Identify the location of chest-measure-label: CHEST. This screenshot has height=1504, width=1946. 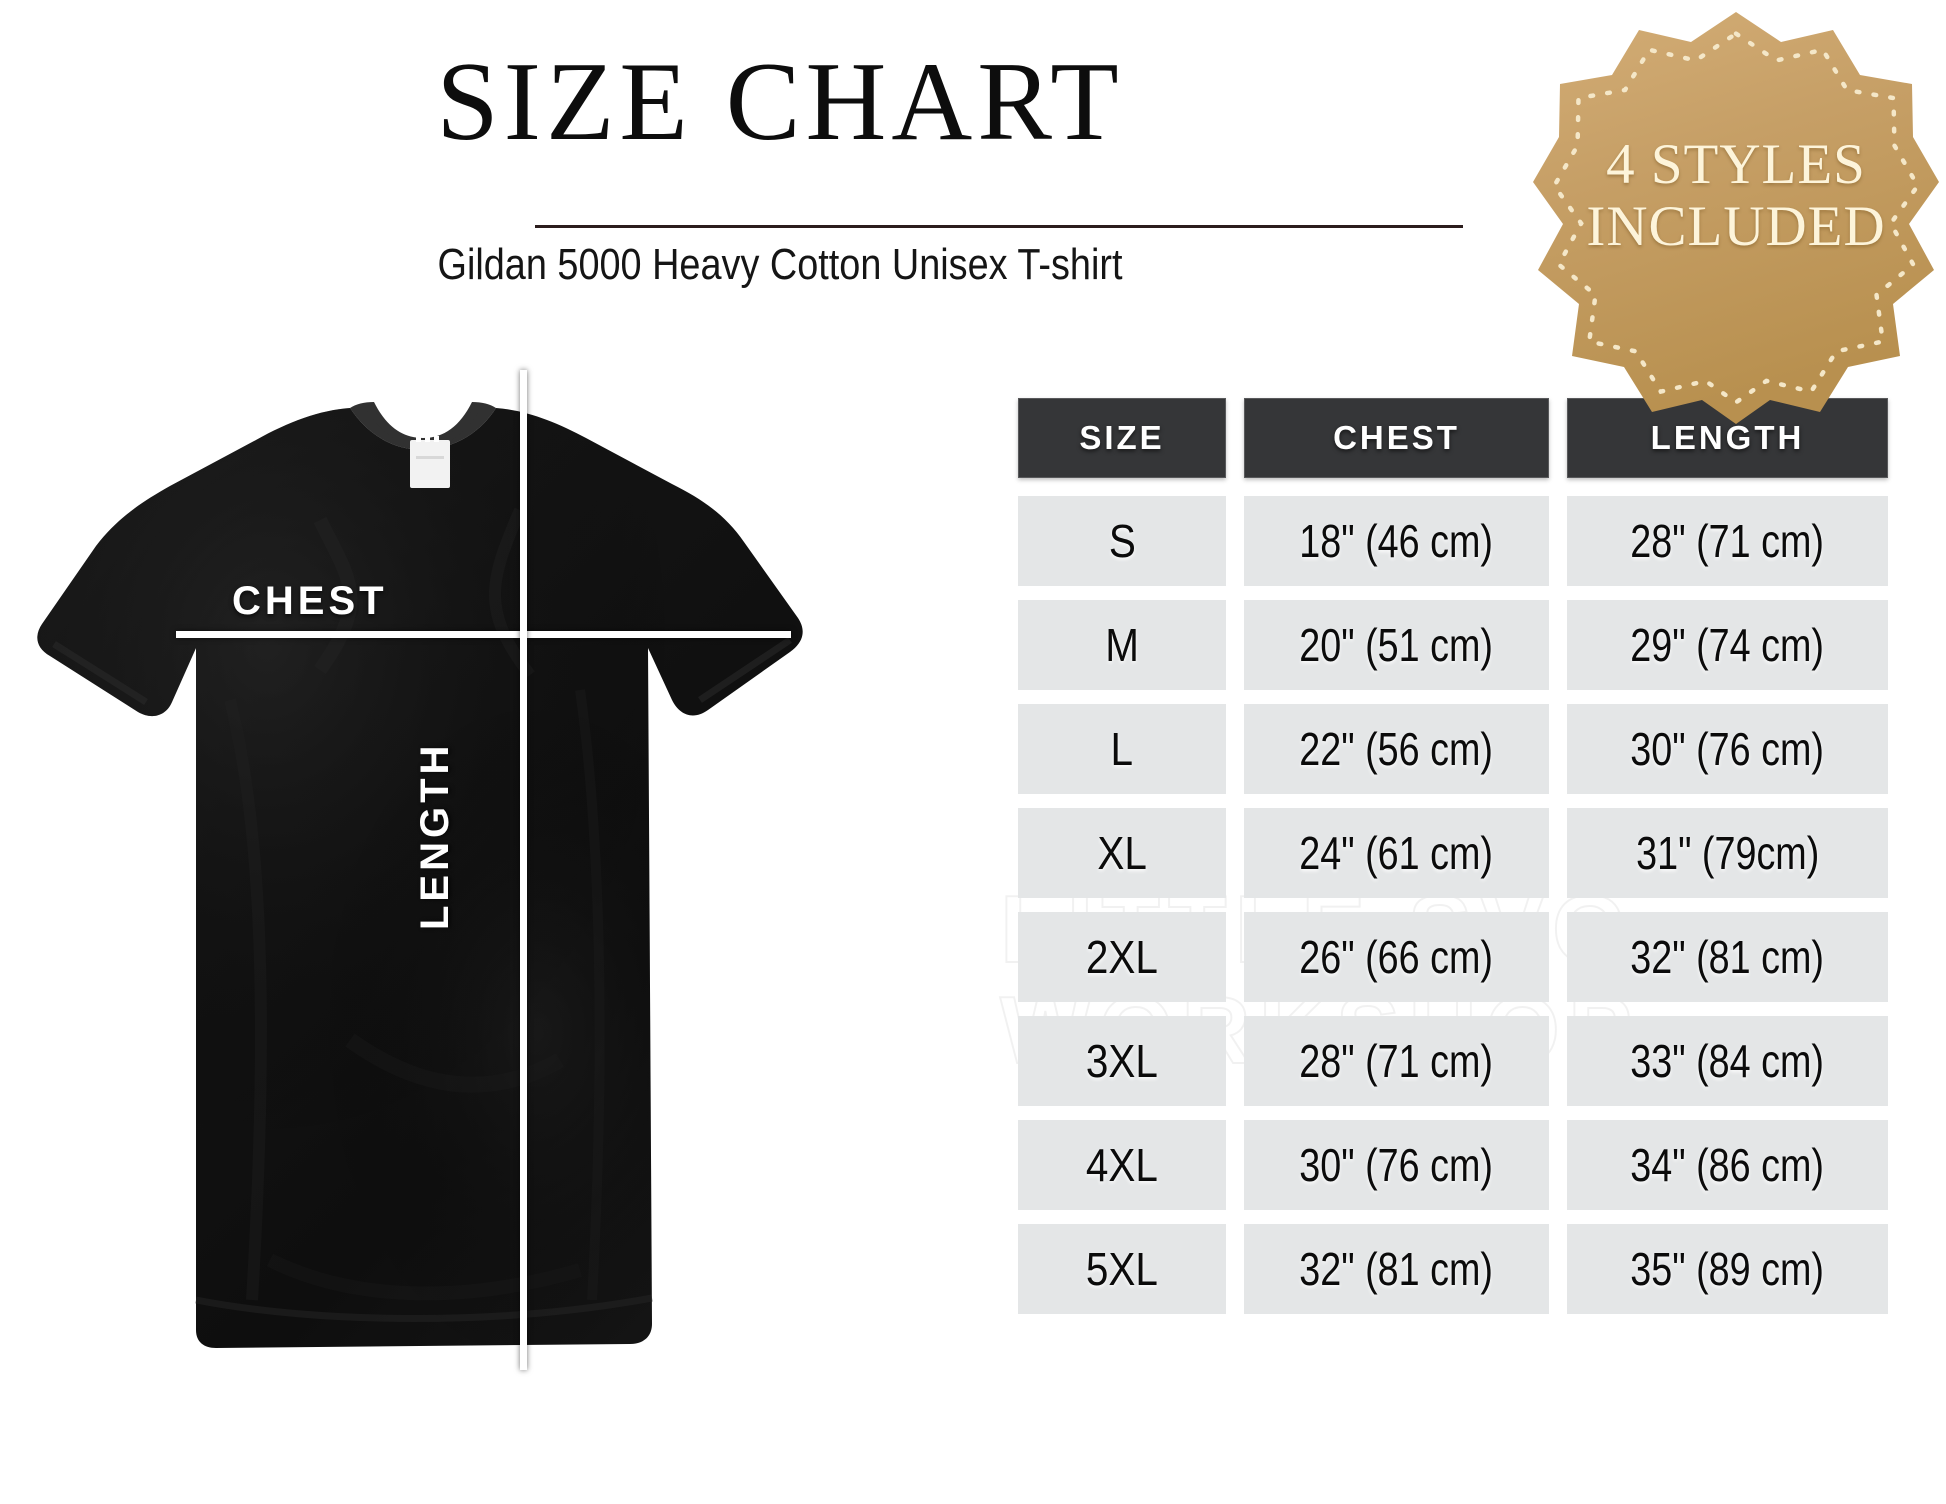
(310, 601).